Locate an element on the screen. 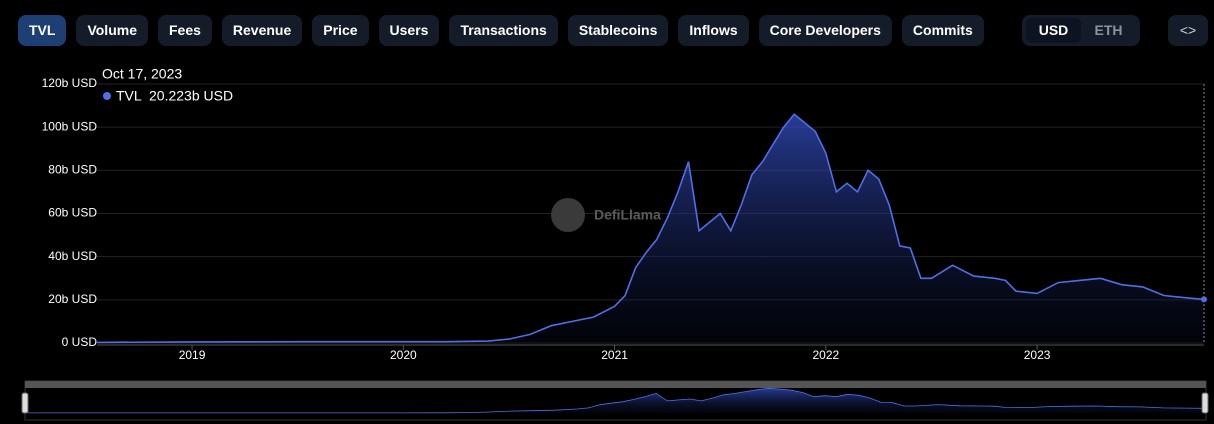 Image resolution: width=1214 pixels, height=424 pixels. watermark: DefiLlama is located at coordinates (606, 215).